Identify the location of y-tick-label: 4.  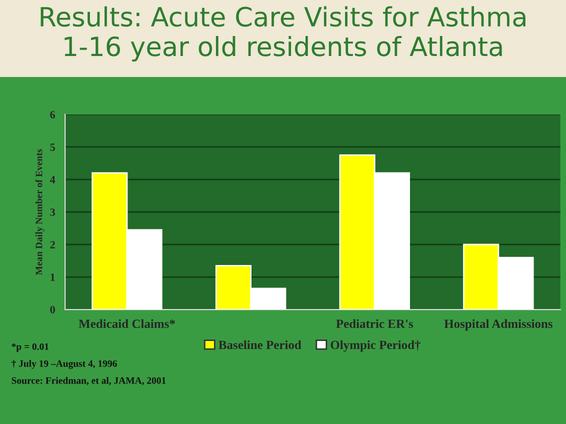
(53, 180).